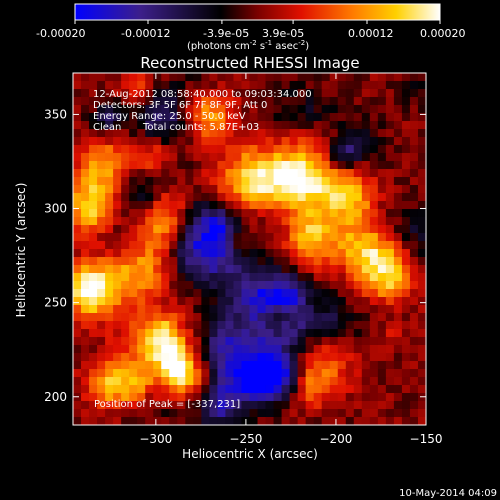  What do you see at coordinates (443, 33) in the screenshot?
I see `colorbar-tick-label: 0.00020` at bounding box center [443, 33].